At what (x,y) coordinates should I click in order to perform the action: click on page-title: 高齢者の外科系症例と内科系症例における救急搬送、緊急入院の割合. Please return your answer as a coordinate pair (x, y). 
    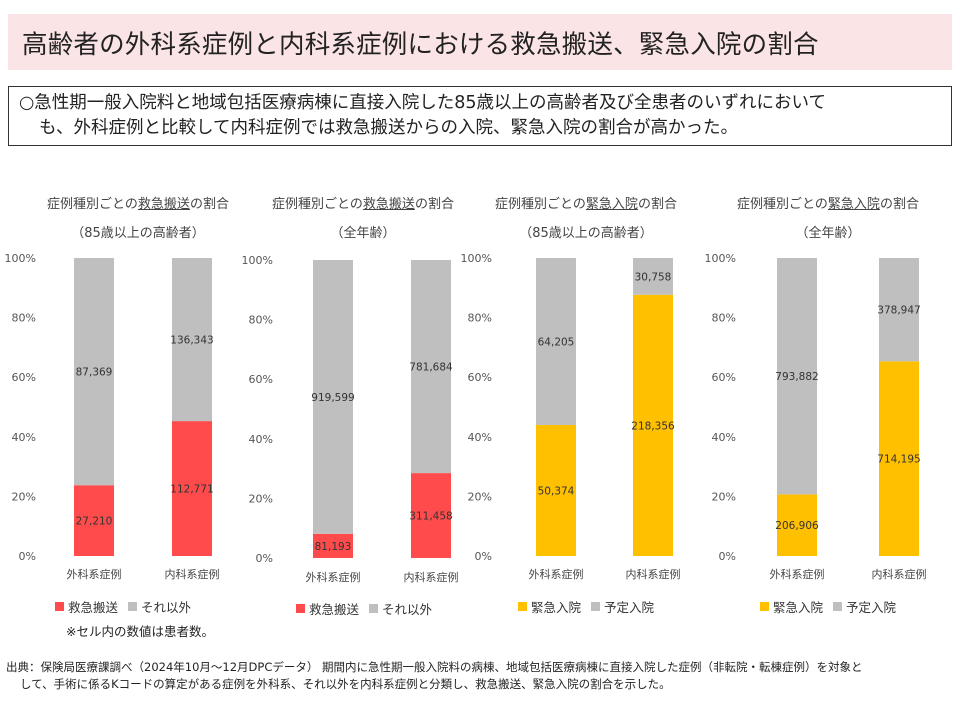
    Looking at the image, I should click on (420, 44).